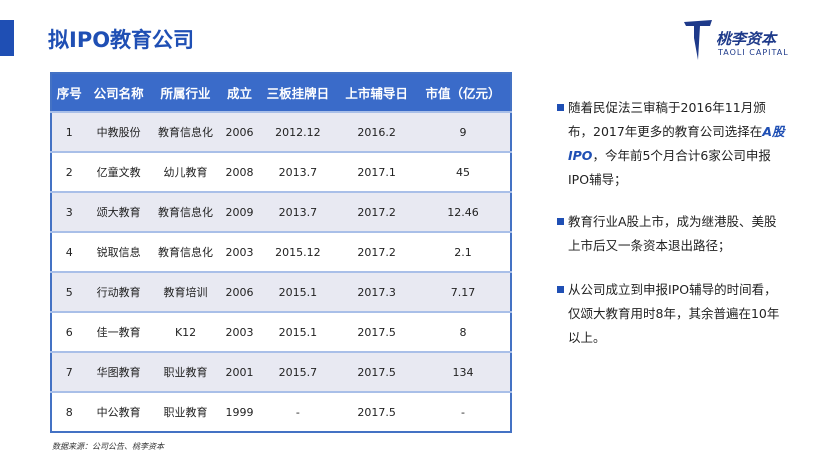 The image size is (822, 461). What do you see at coordinates (753, 52) in the screenshot?
I see `logo-en: TAOLI CAPITAL` at bounding box center [753, 52].